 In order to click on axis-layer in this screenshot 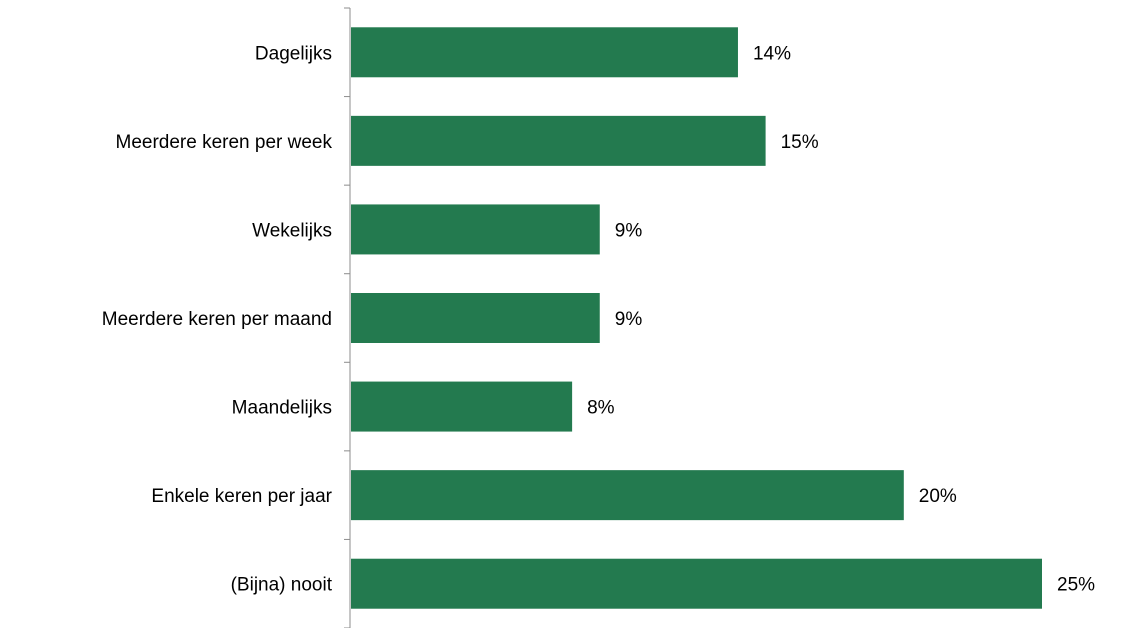, I will do `click(347, 318)`.